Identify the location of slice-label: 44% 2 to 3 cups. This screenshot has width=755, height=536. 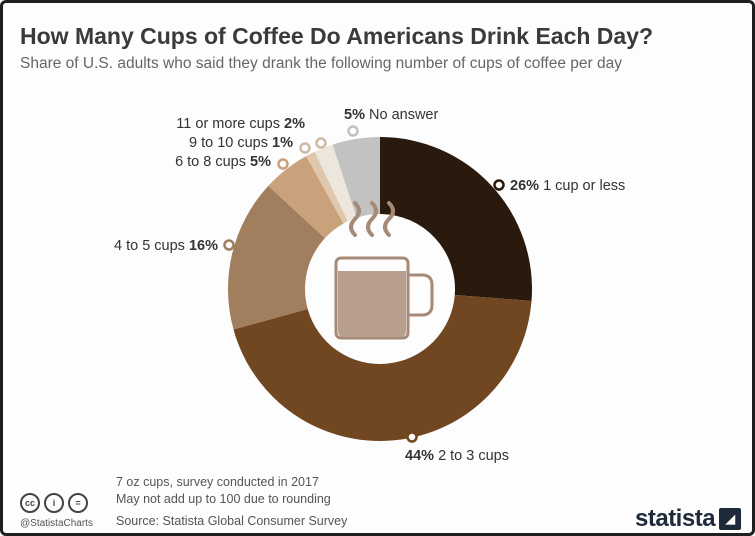
(457, 456).